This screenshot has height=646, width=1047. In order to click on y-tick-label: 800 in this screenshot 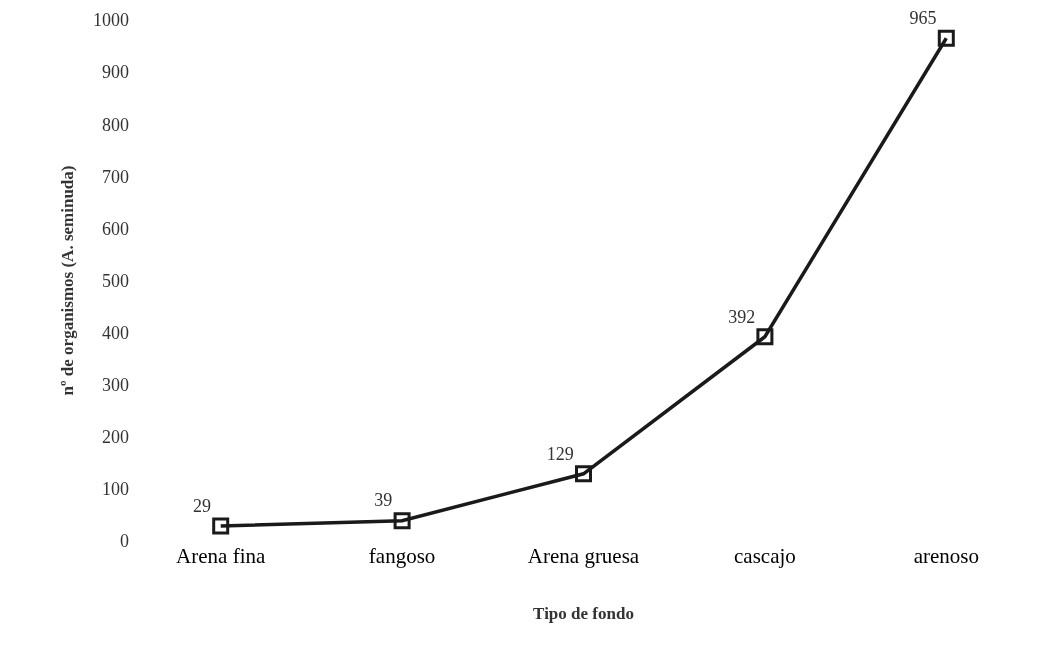, I will do `click(115, 124)`.